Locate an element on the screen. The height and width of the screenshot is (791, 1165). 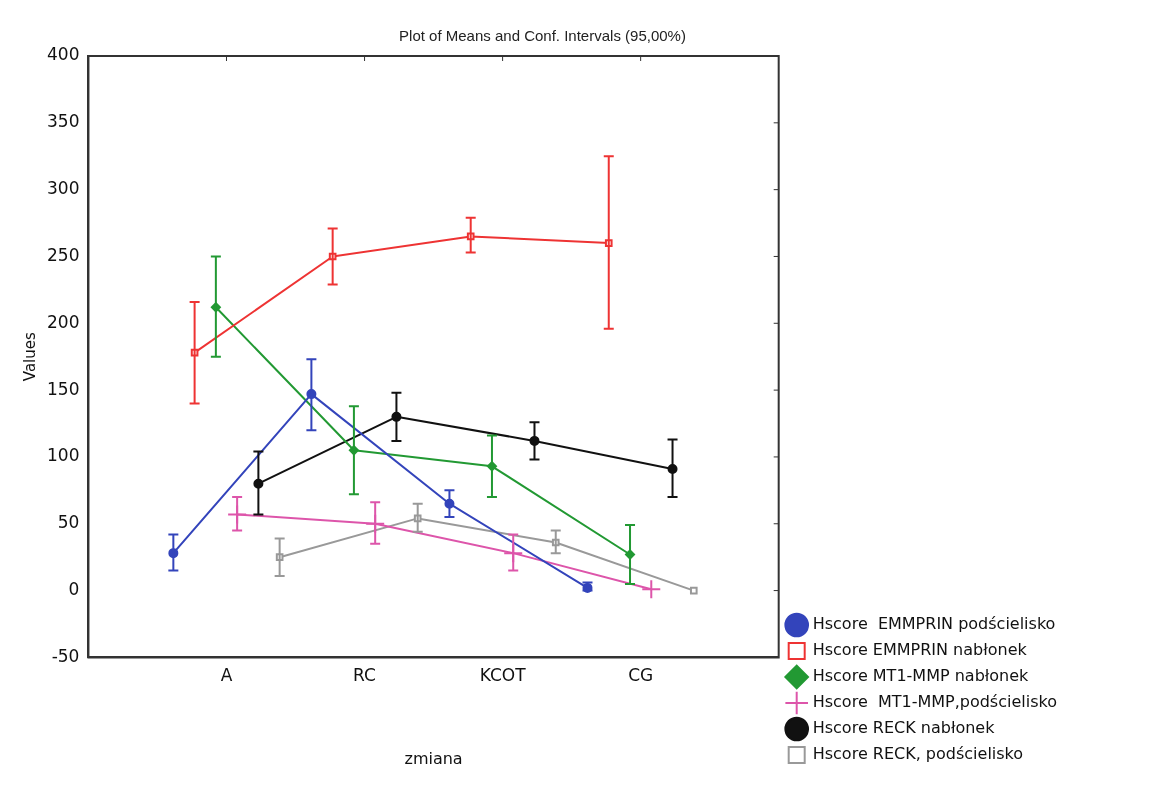
y-tick-label: 350 is located at coordinates (63, 121).